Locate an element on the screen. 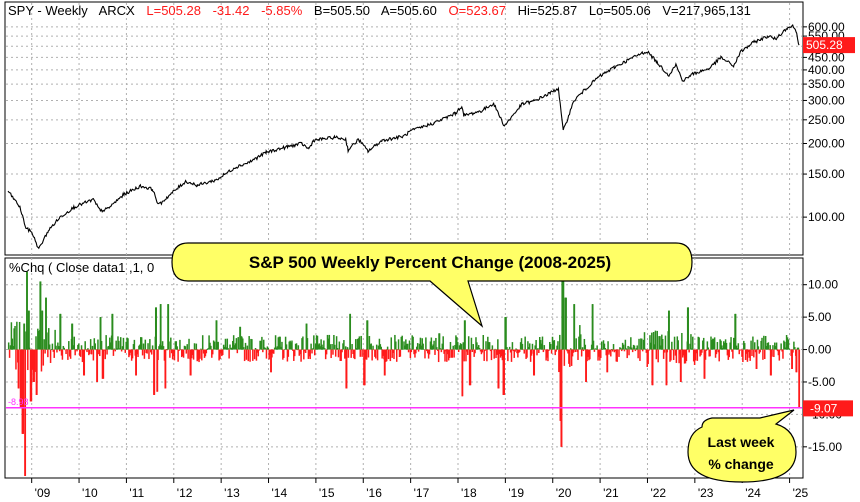  reference-level-label: -8.98 is located at coordinates (18, 402).